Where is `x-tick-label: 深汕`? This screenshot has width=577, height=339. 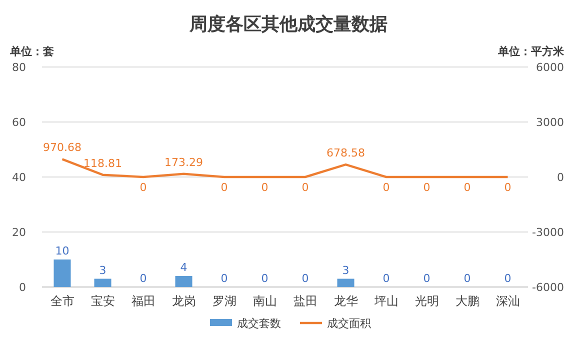 x-tick-label: 深汕 is located at coordinates (508, 301).